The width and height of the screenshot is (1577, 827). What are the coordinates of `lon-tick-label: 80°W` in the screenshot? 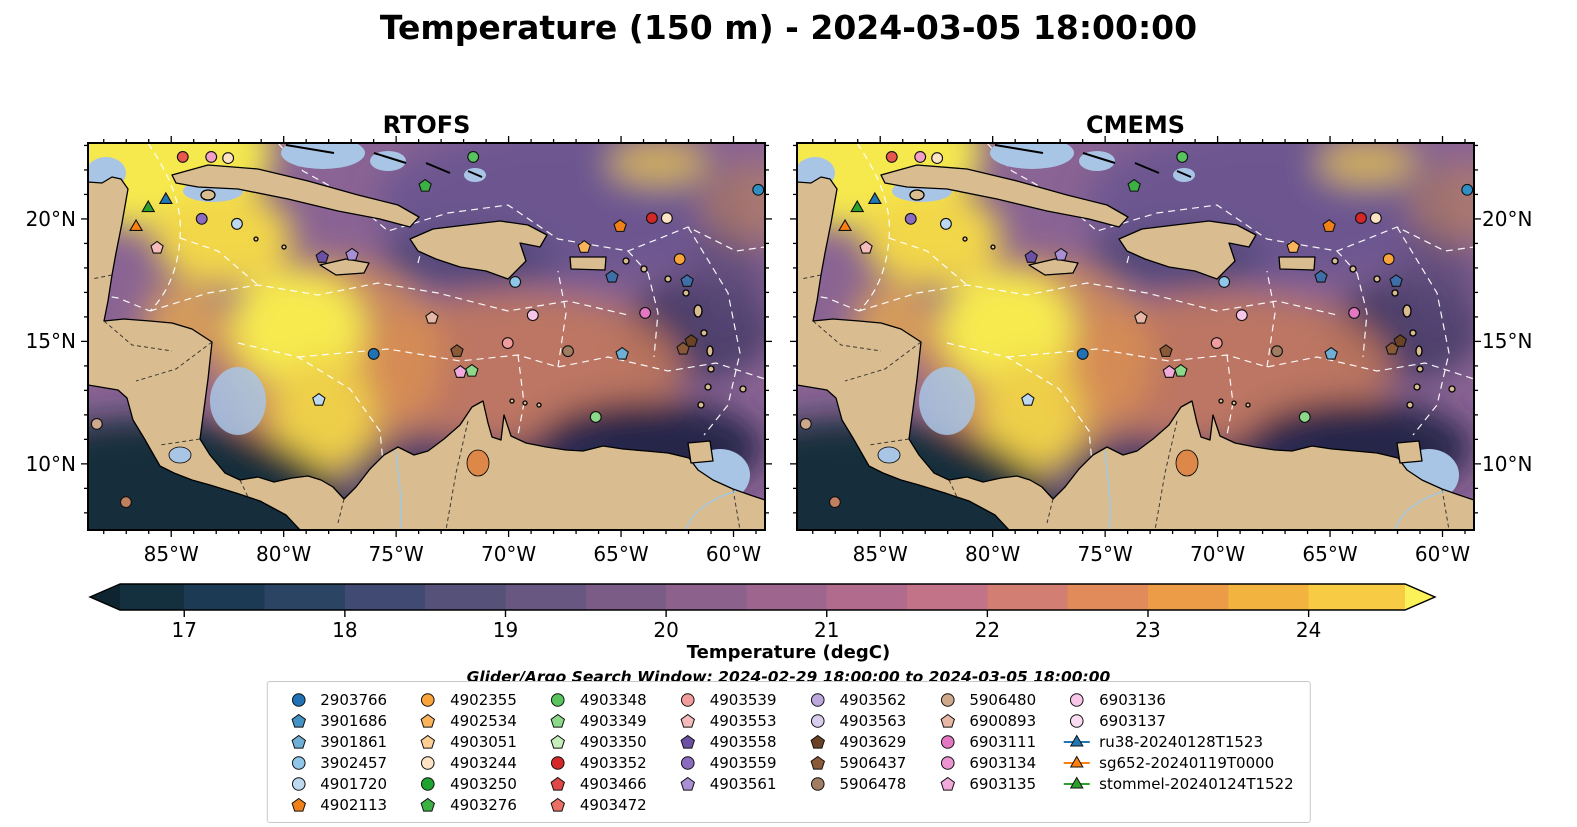 It's located at (993, 554).